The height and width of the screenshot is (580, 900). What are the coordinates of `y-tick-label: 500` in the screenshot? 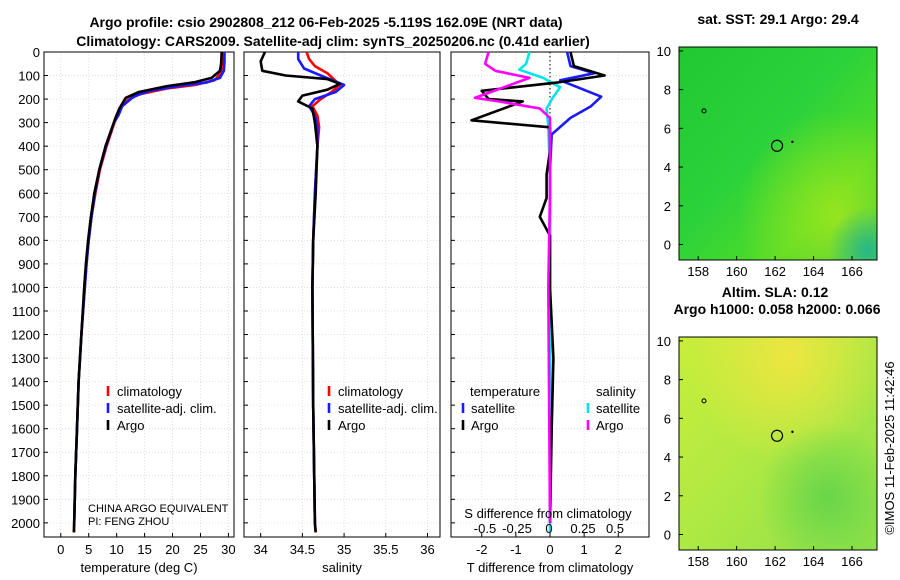 It's located at (29, 170).